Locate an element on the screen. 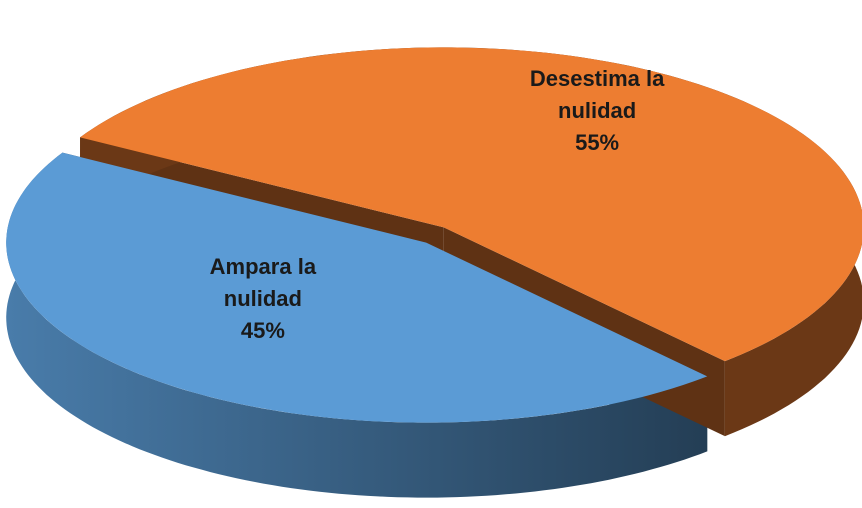 This screenshot has height=508, width=862. value-label: 55% is located at coordinates (597, 143).